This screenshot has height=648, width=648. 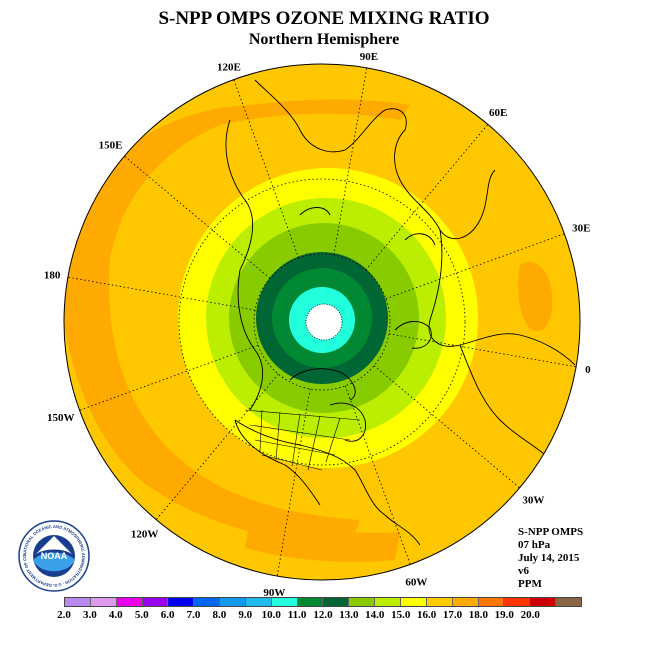 What do you see at coordinates (297, 615) in the screenshot?
I see `colorbar-tick-label: 11.0` at bounding box center [297, 615].